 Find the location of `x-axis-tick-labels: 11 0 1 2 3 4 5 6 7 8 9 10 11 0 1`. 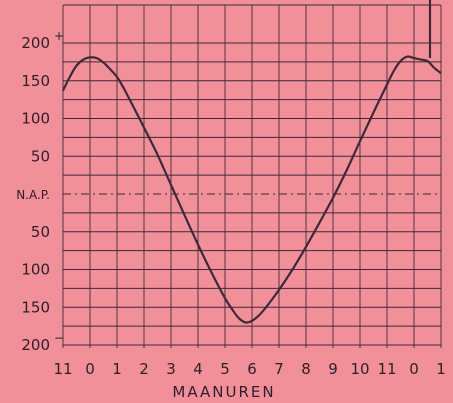

x-axis-tick-labels: 11 0 1 2 3 4 5 6 7 8 9 10 11 0 1 is located at coordinates (249, 369).